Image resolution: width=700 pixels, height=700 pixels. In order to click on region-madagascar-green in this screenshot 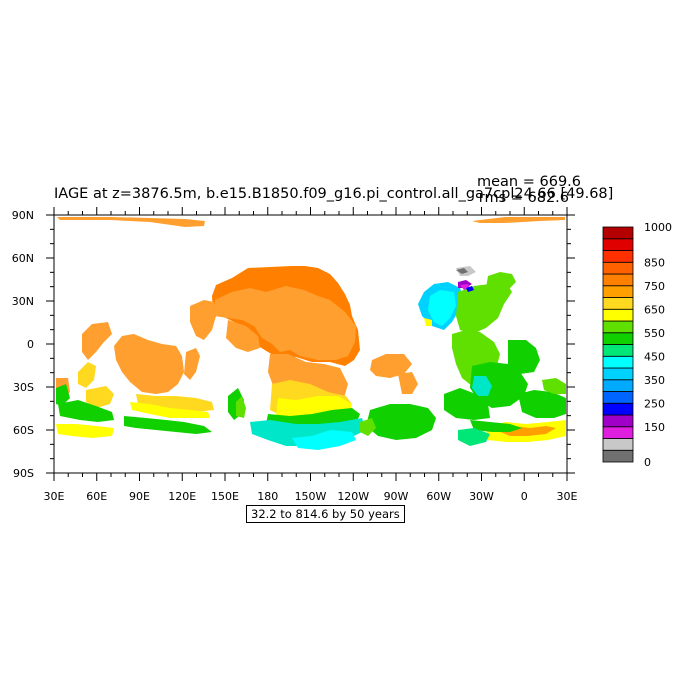, I will do `click(241, 407)`.